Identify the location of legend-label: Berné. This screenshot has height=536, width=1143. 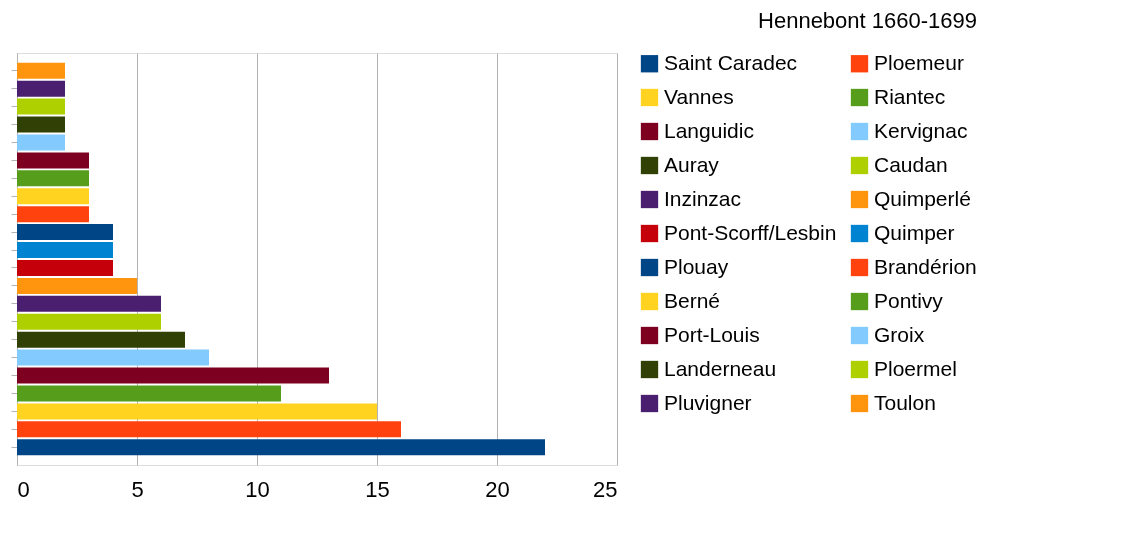
(692, 300).